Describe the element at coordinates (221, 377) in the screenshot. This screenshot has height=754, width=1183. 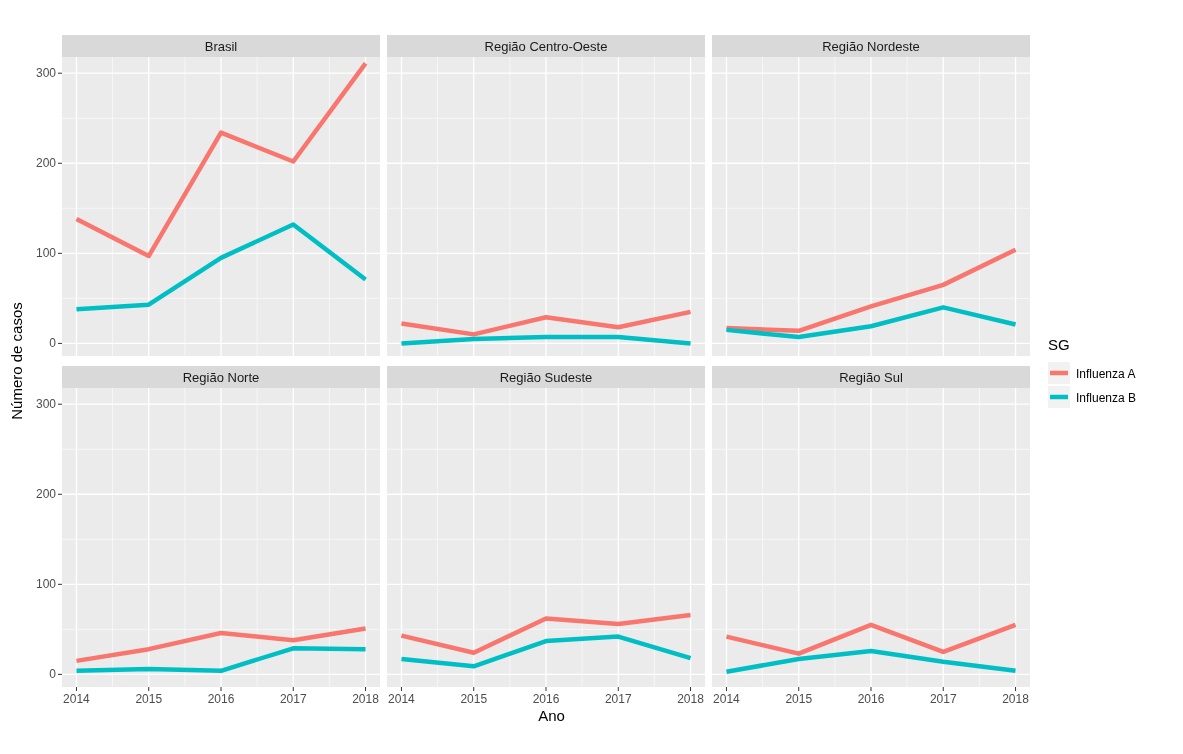
I see `chart-title: Região Norte` at that location.